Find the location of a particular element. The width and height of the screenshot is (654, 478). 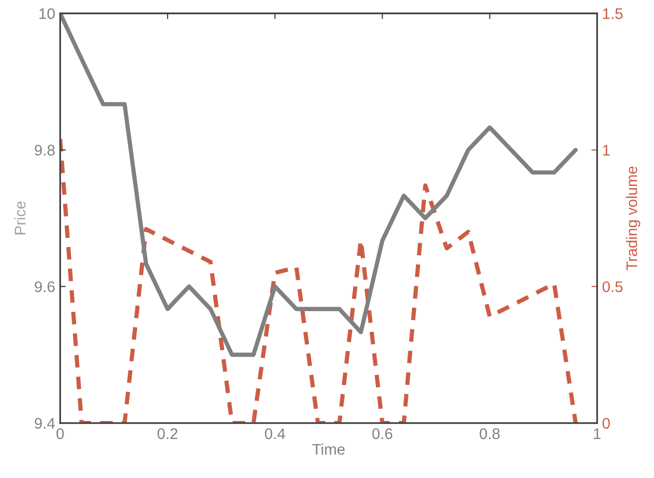

y2-tick-label: 1 is located at coordinates (606, 150).